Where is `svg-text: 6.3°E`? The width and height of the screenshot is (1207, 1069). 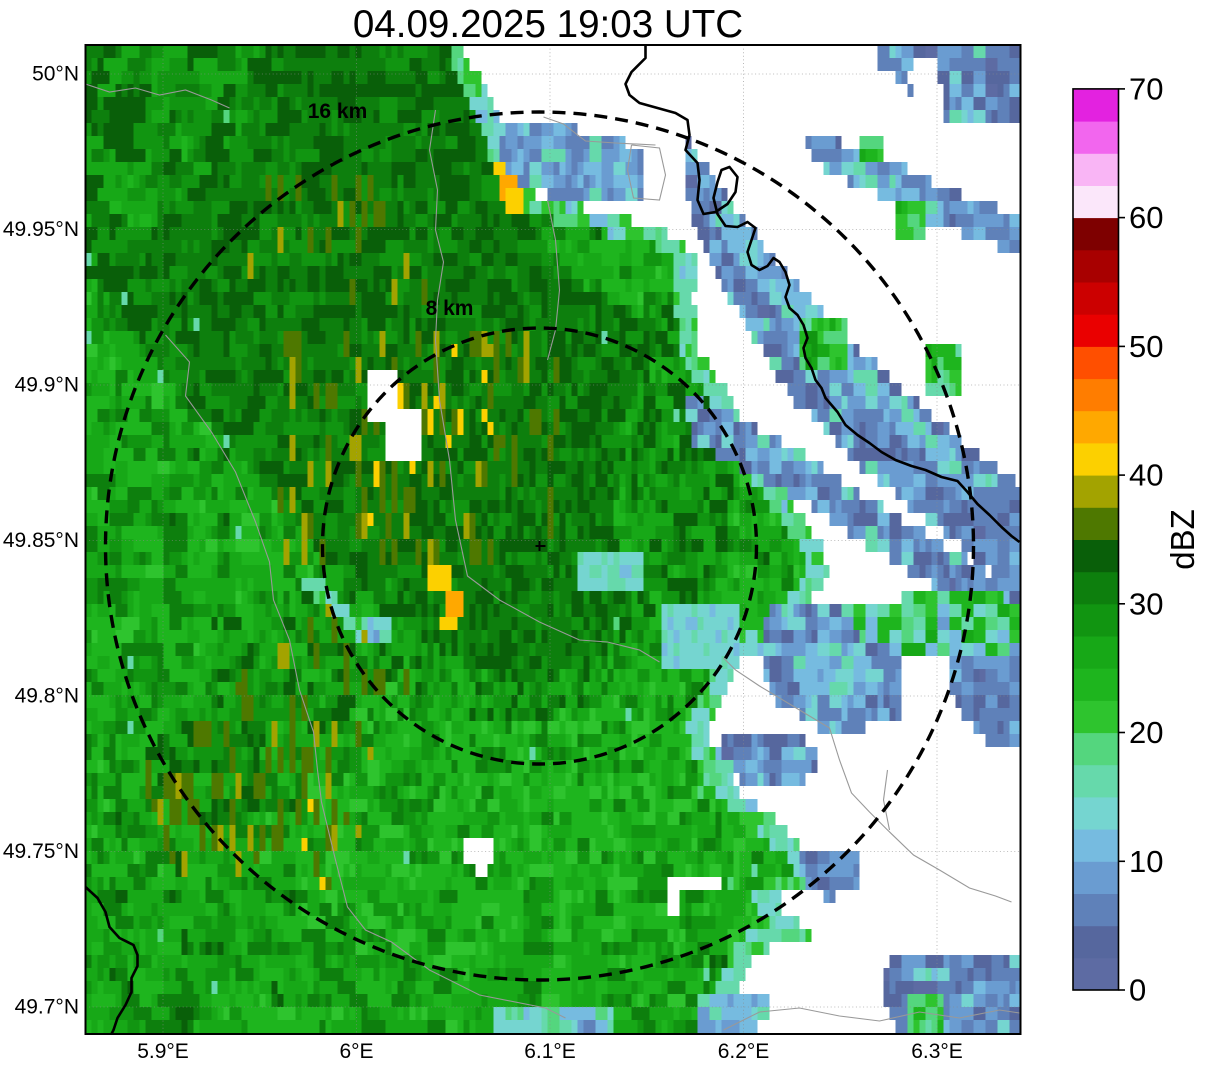
svg-text: 6.3°E is located at coordinates (937, 1051).